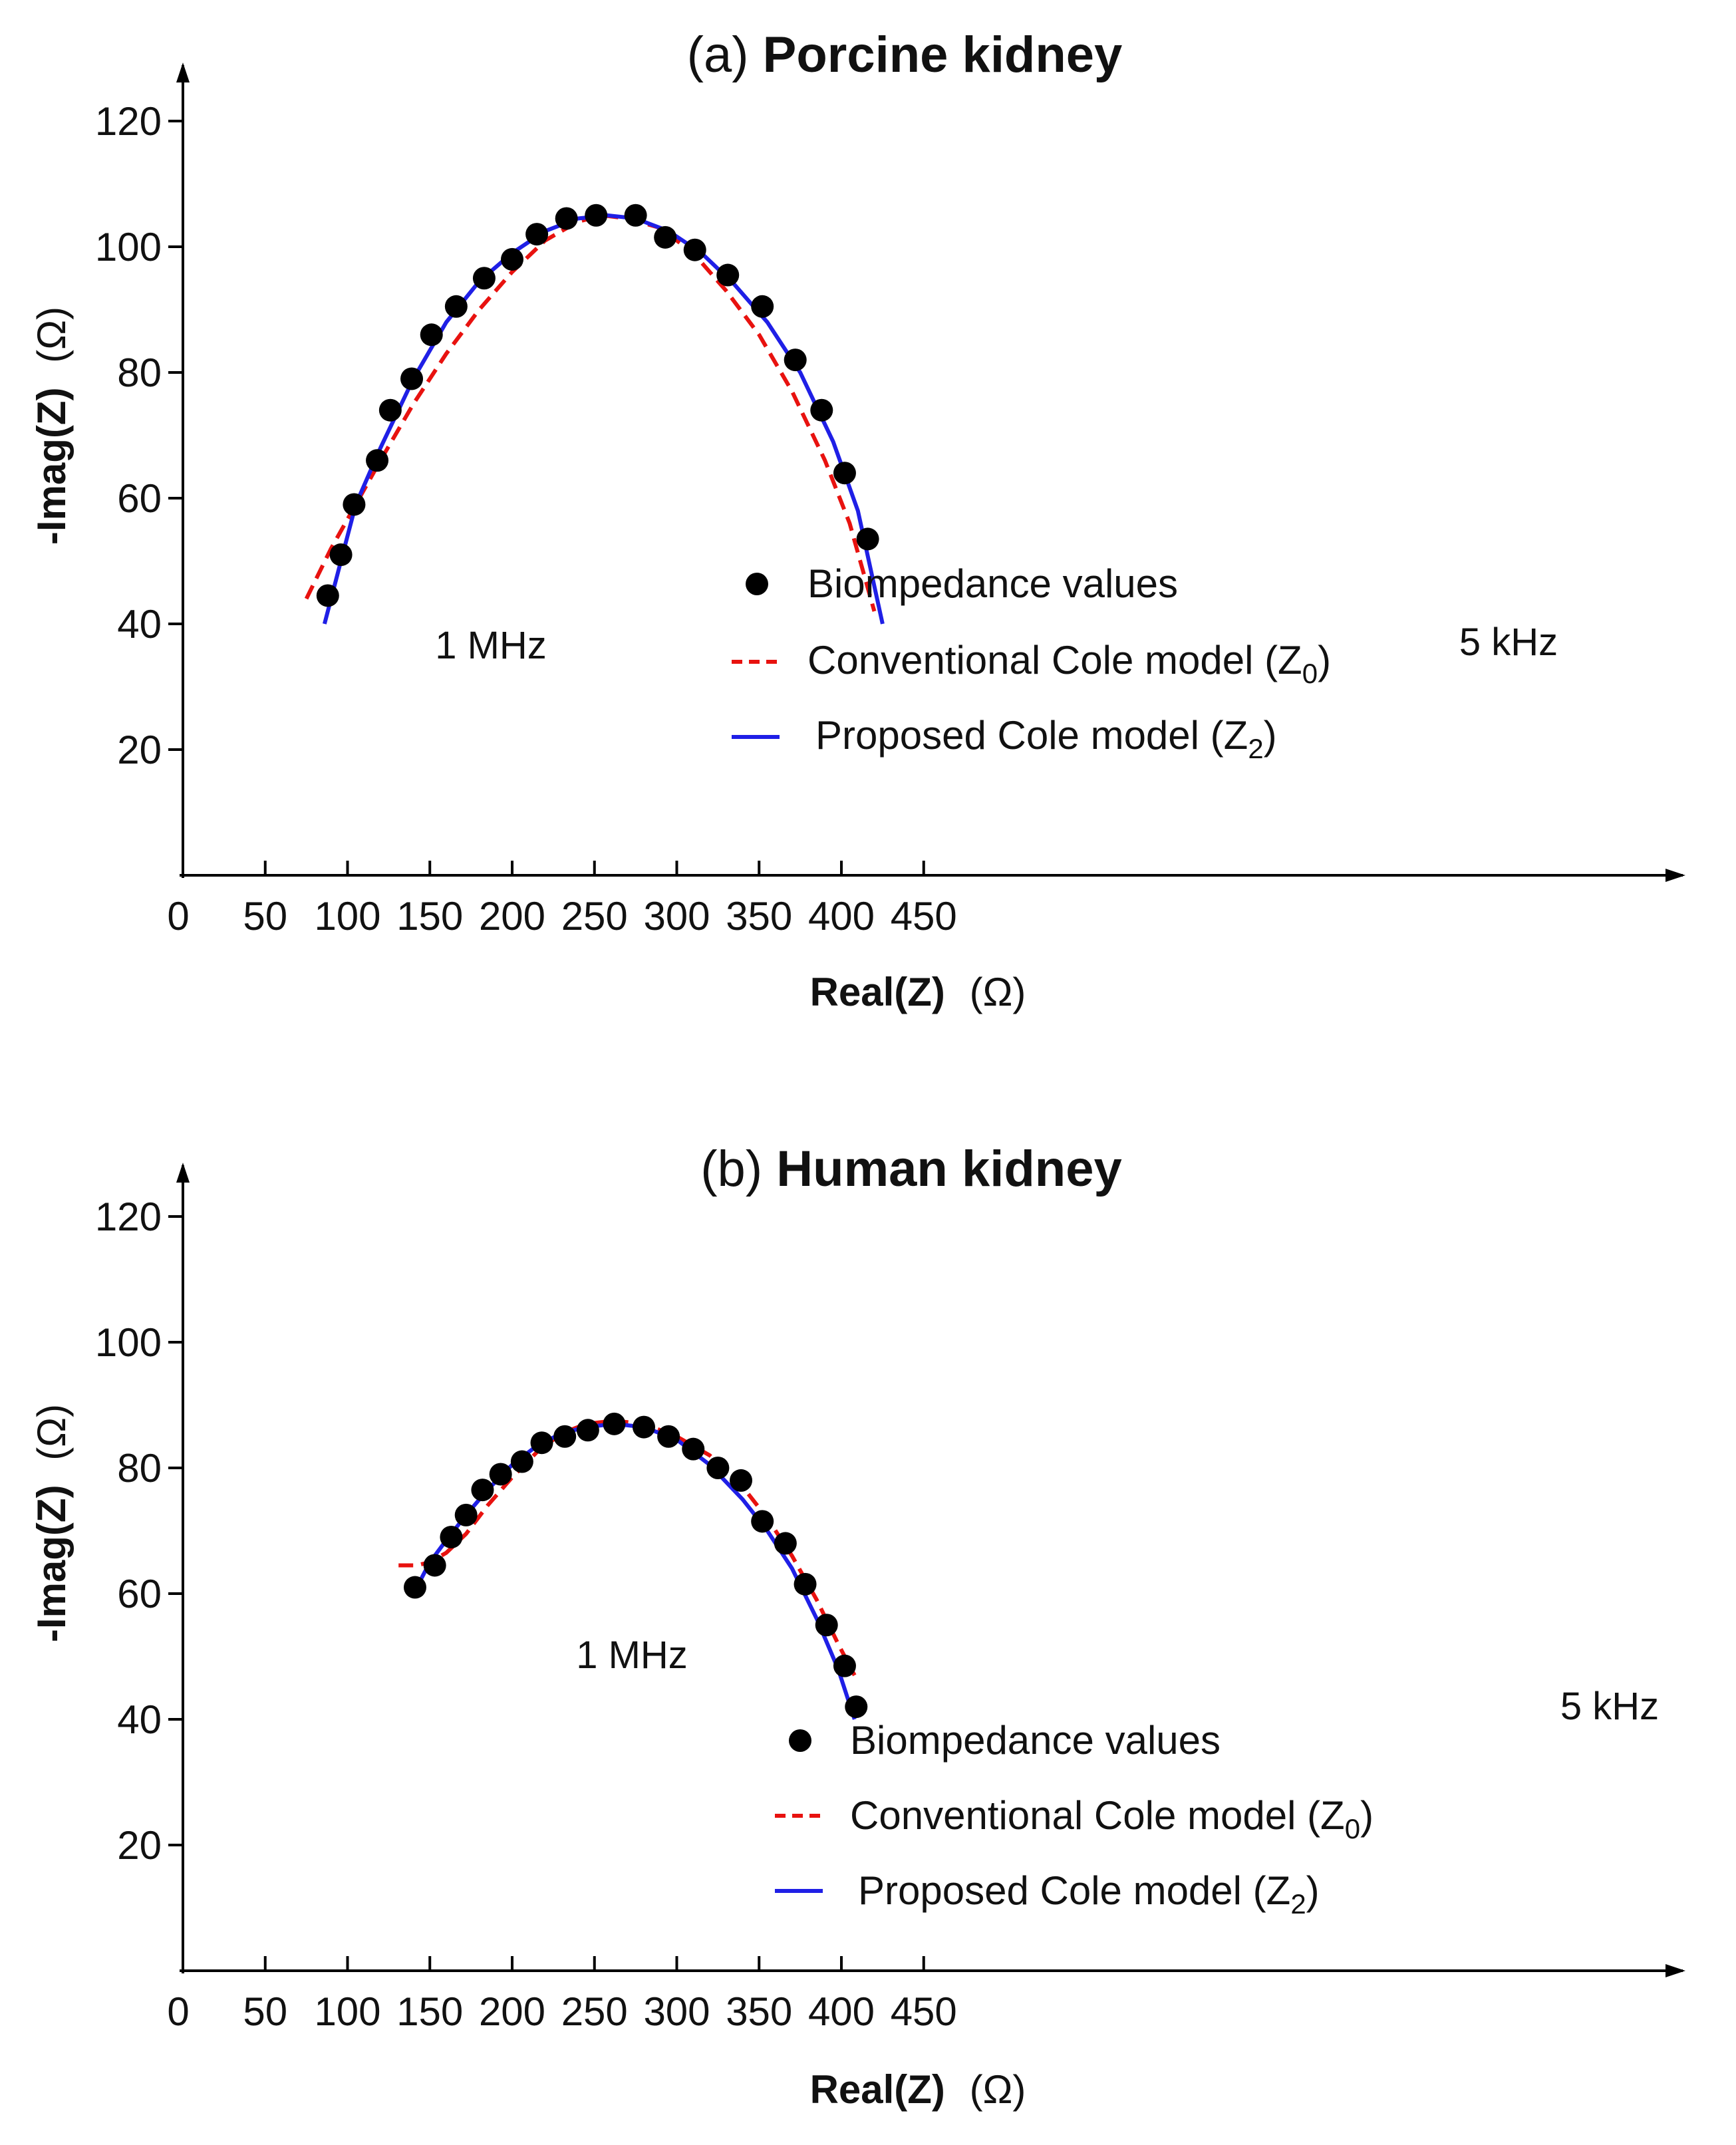 The image size is (1736, 2145). What do you see at coordinates (603, 419) in the screenshot?
I see `proposed-model-line` at bounding box center [603, 419].